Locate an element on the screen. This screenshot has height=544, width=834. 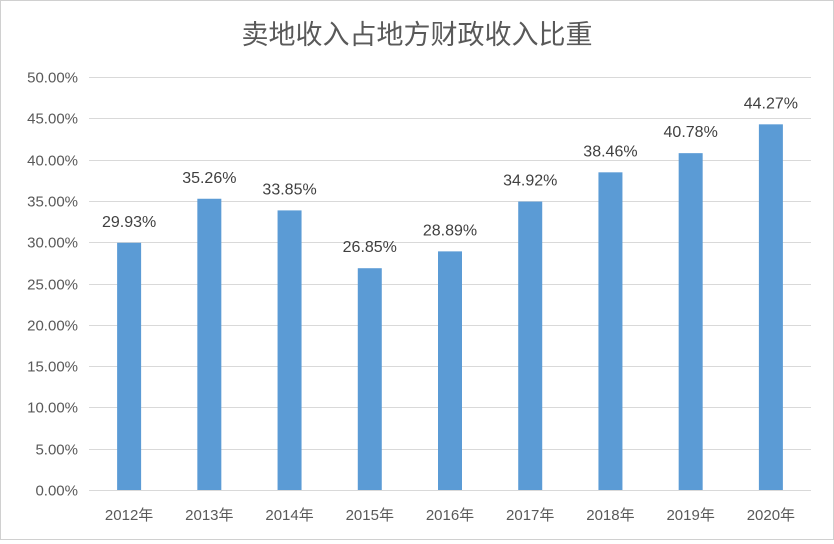
data-label: 44.27% is located at coordinates (771, 103).